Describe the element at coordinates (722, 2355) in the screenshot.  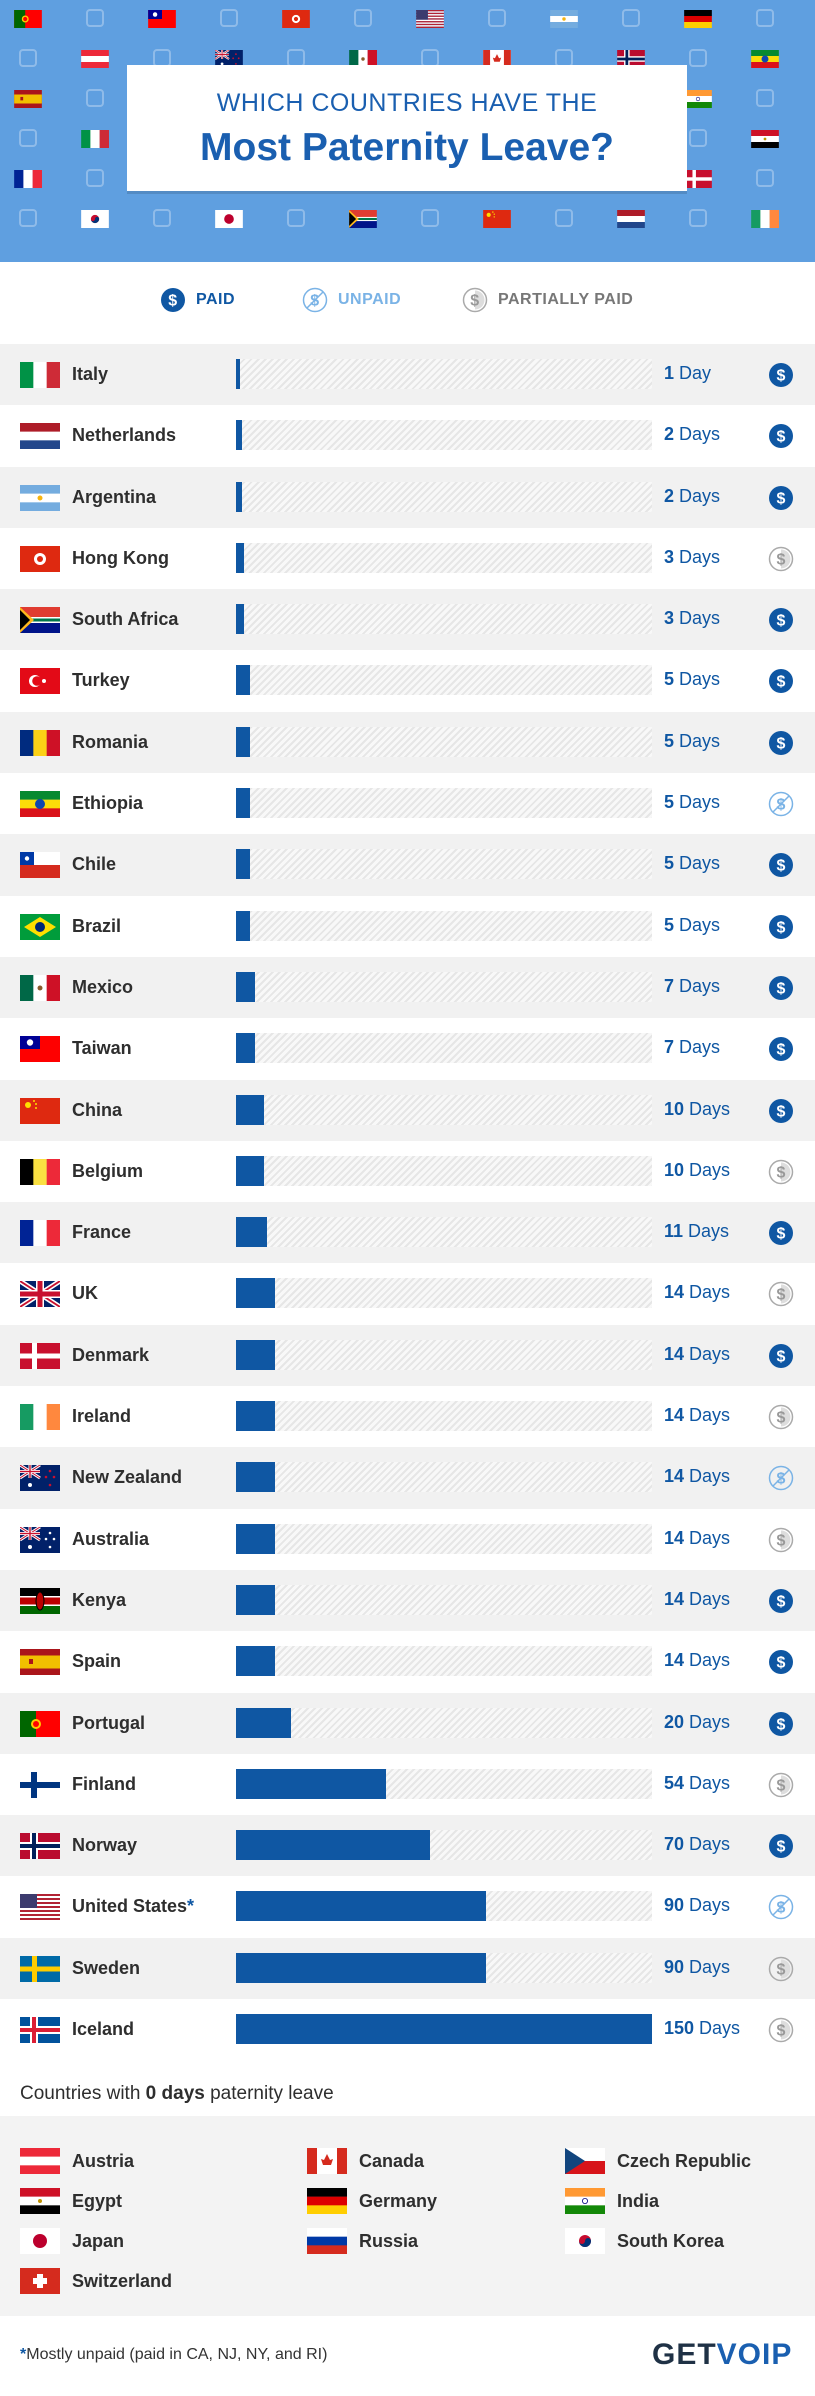
I see `getvoip-logo: GETVOIP` at that location.